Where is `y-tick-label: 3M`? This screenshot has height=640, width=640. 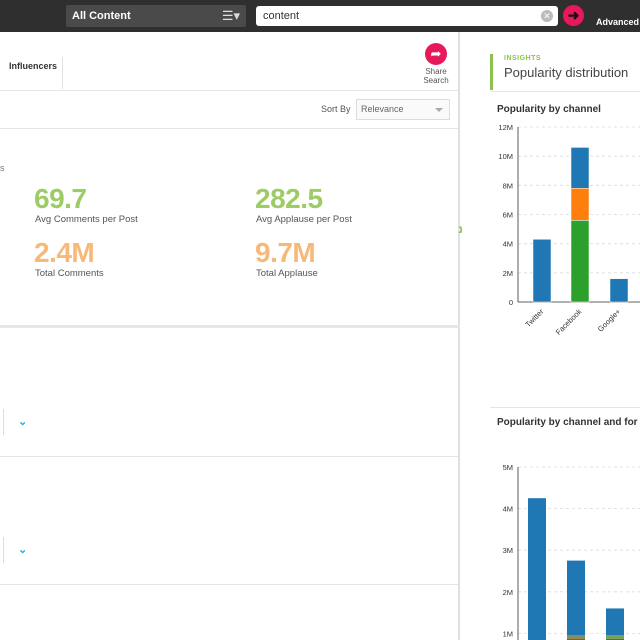
y-tick-label: 3M is located at coordinates (508, 550).